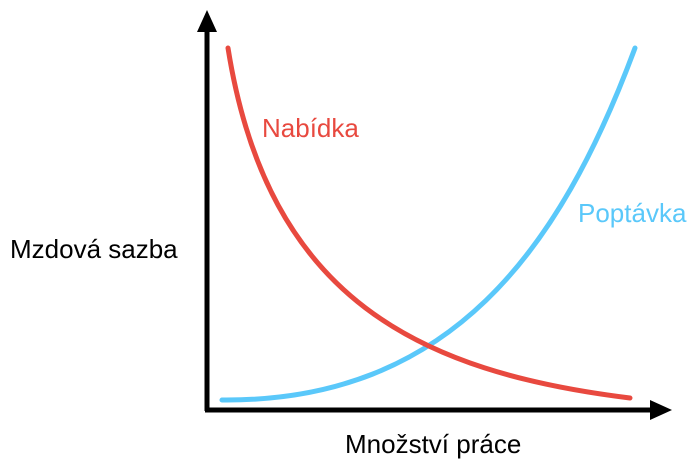 This screenshot has height=464, width=693. I want to click on y-axis-arrow, so click(207, 21).